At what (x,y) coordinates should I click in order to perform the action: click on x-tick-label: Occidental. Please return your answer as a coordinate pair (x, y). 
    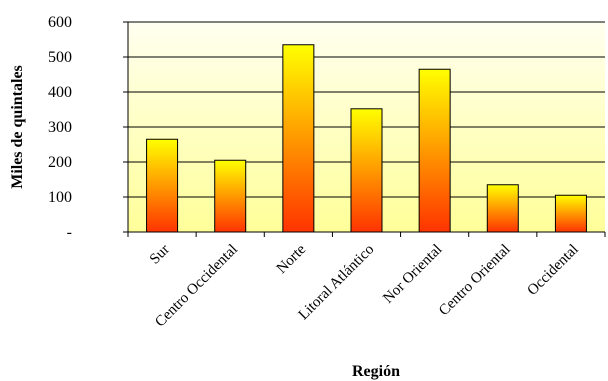
    Looking at the image, I should click on (553, 270).